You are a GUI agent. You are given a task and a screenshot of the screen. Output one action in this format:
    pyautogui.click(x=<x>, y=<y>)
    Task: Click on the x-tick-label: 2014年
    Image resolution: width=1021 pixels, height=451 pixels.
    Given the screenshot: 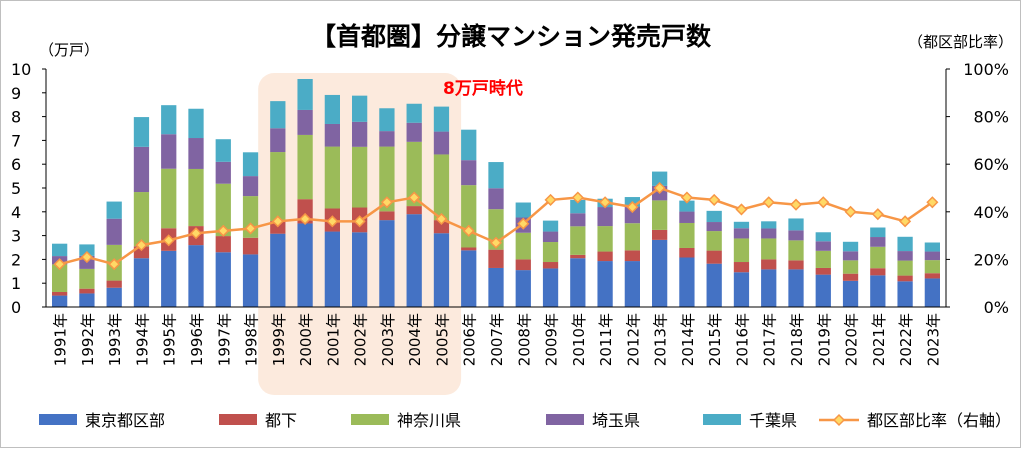 What is the action you would take?
    pyautogui.click(x=688, y=339)
    